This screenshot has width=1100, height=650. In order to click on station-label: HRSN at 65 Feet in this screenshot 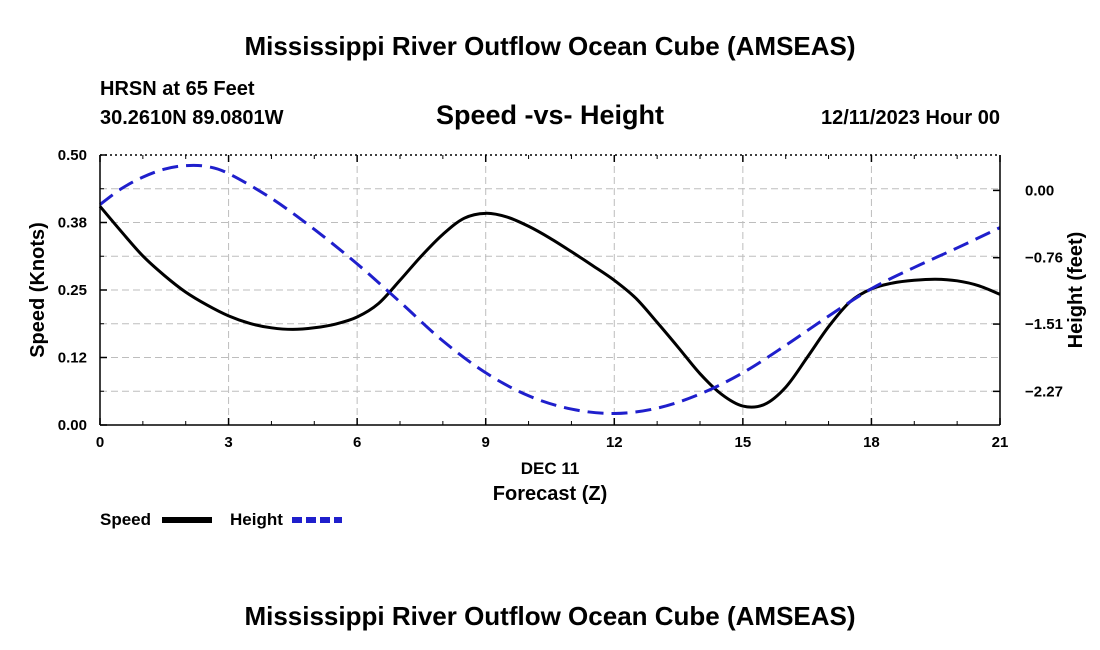, I will do `click(177, 89)`.